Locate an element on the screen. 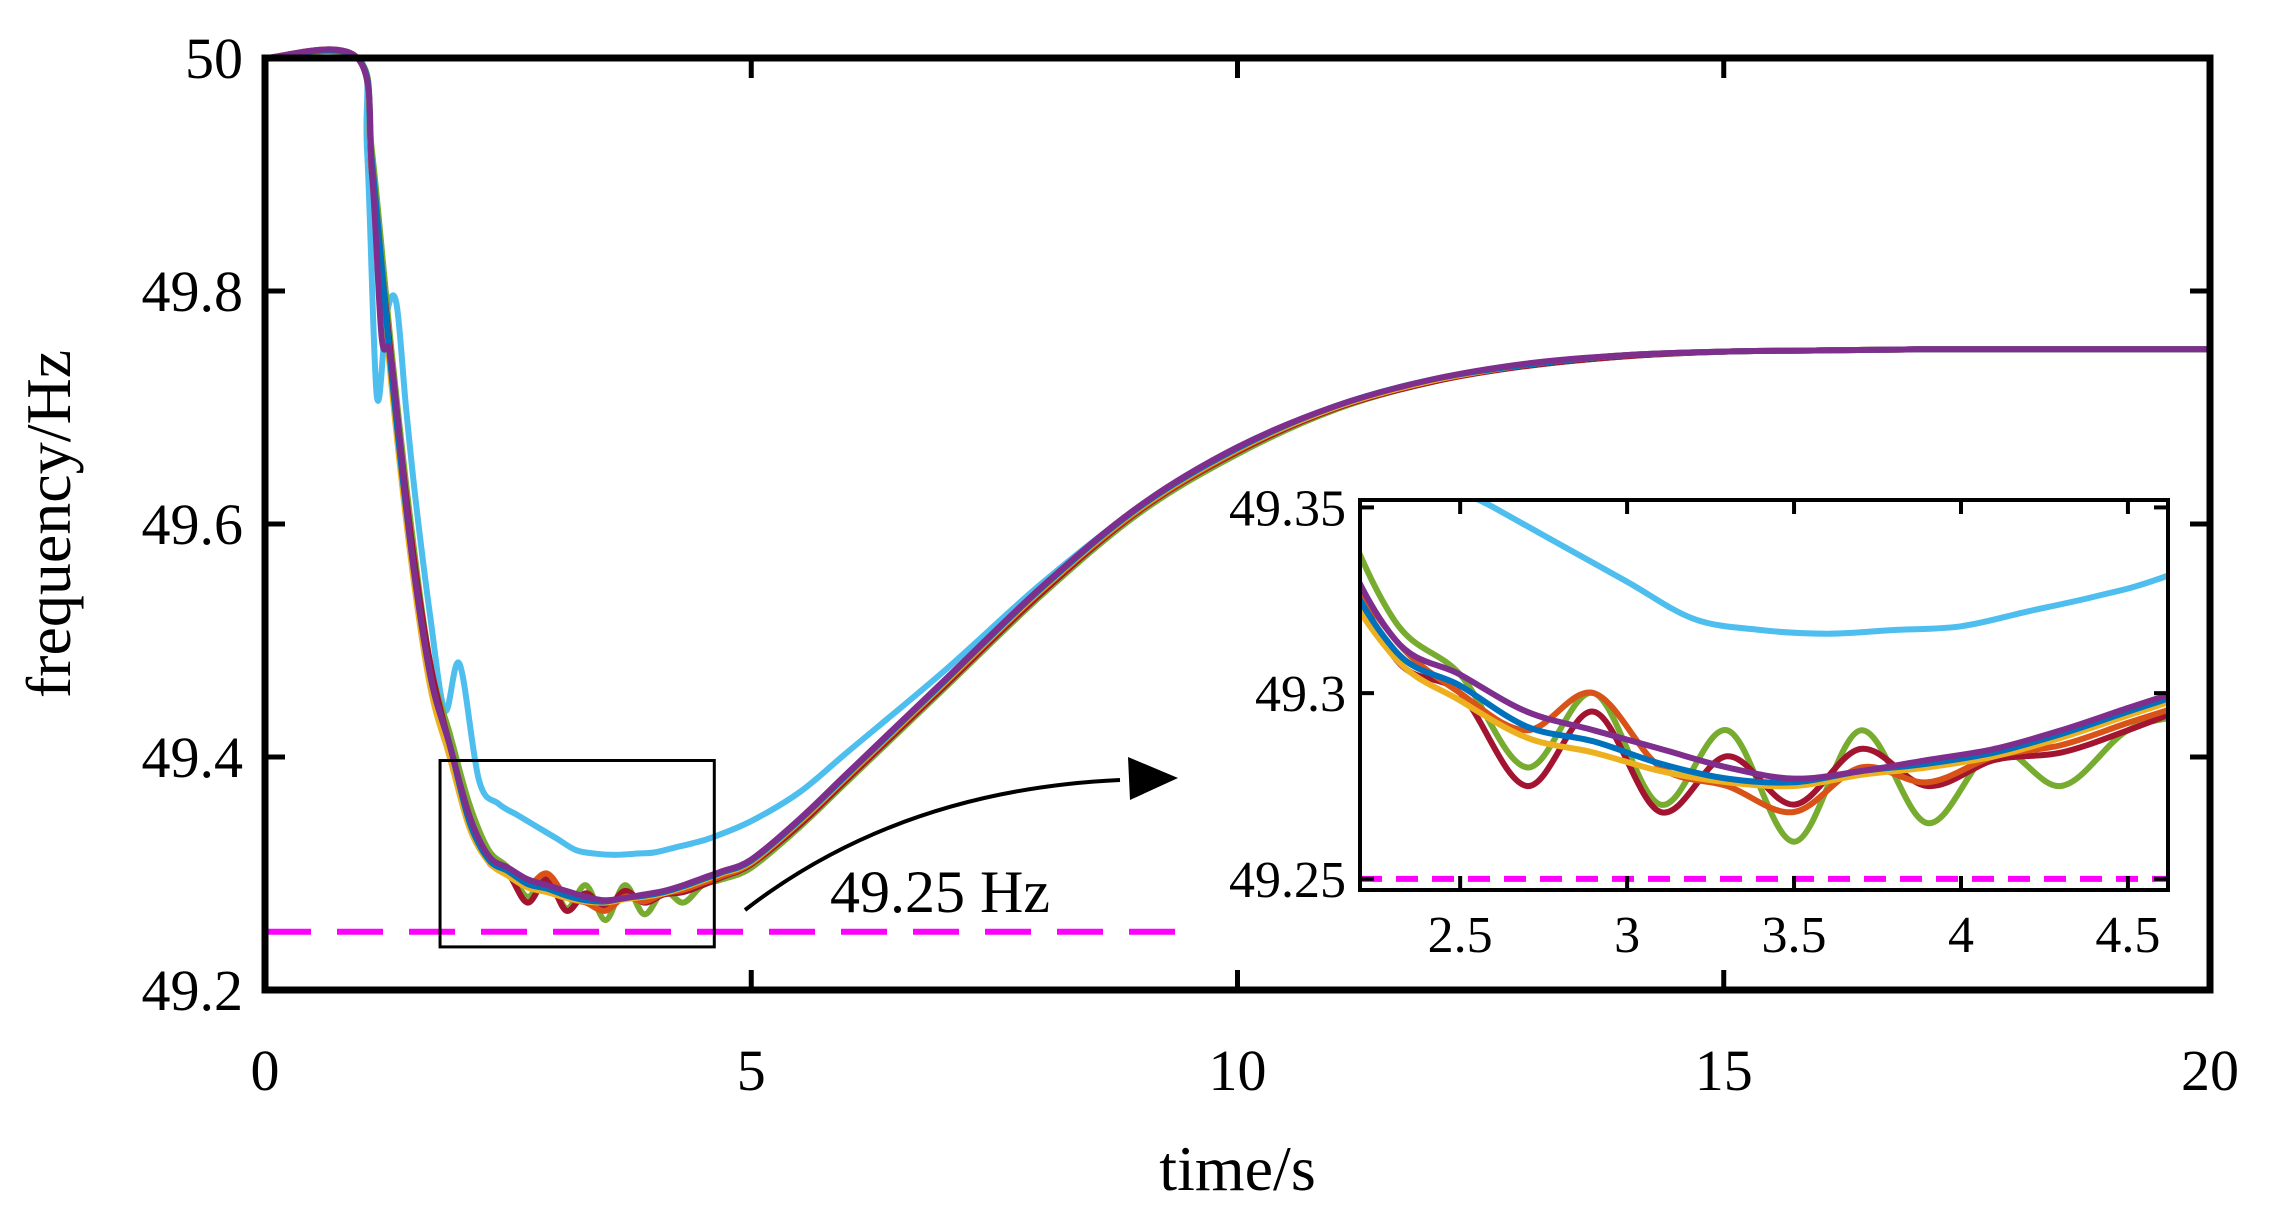  inset-x-tick-labels: 2.5 3 3.5 4 4.5 is located at coordinates (1794, 935).